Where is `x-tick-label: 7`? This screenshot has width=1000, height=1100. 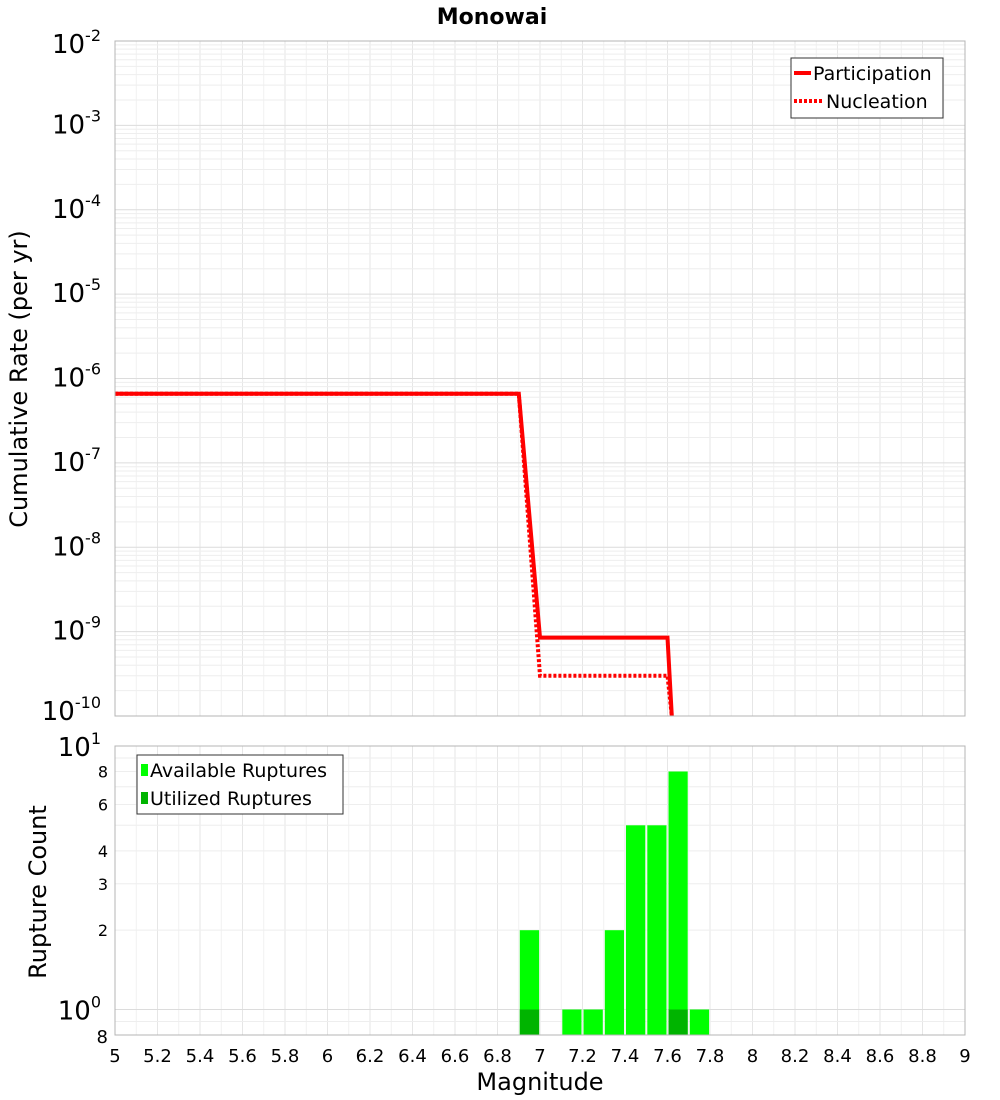
x-tick-label: 7 is located at coordinates (539, 1056).